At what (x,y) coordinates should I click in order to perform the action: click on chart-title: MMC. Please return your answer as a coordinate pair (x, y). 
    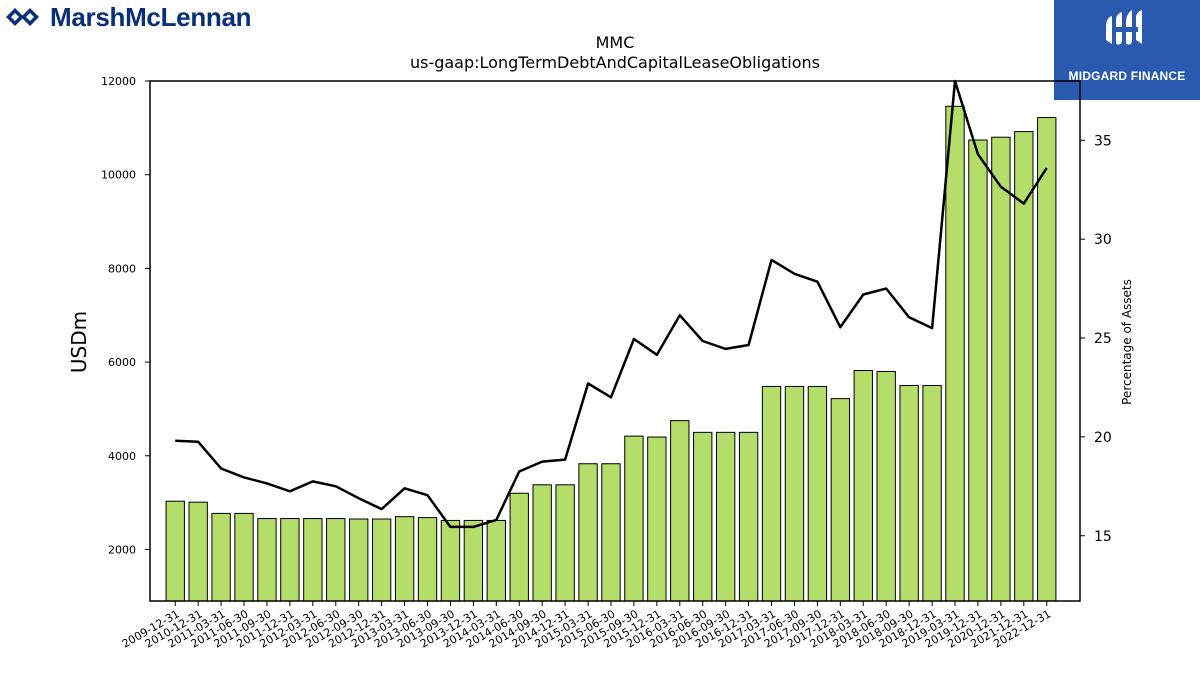
    Looking at the image, I should click on (615, 42).